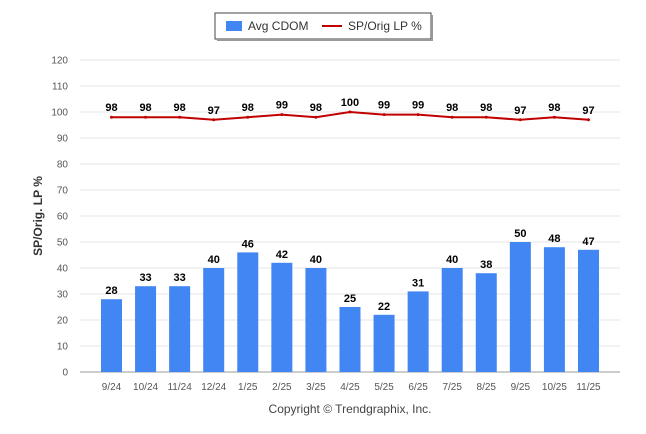  Describe the element at coordinates (59, 113) in the screenshot. I see `y-tick-label: 100` at that location.